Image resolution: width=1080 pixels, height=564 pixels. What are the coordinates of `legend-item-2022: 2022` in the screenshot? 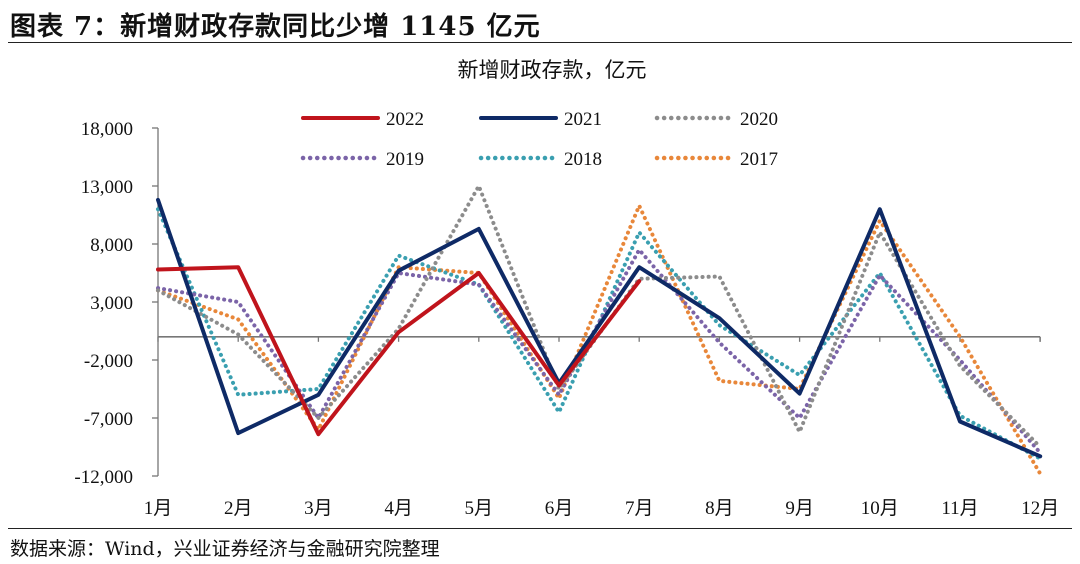 It's located at (362, 119).